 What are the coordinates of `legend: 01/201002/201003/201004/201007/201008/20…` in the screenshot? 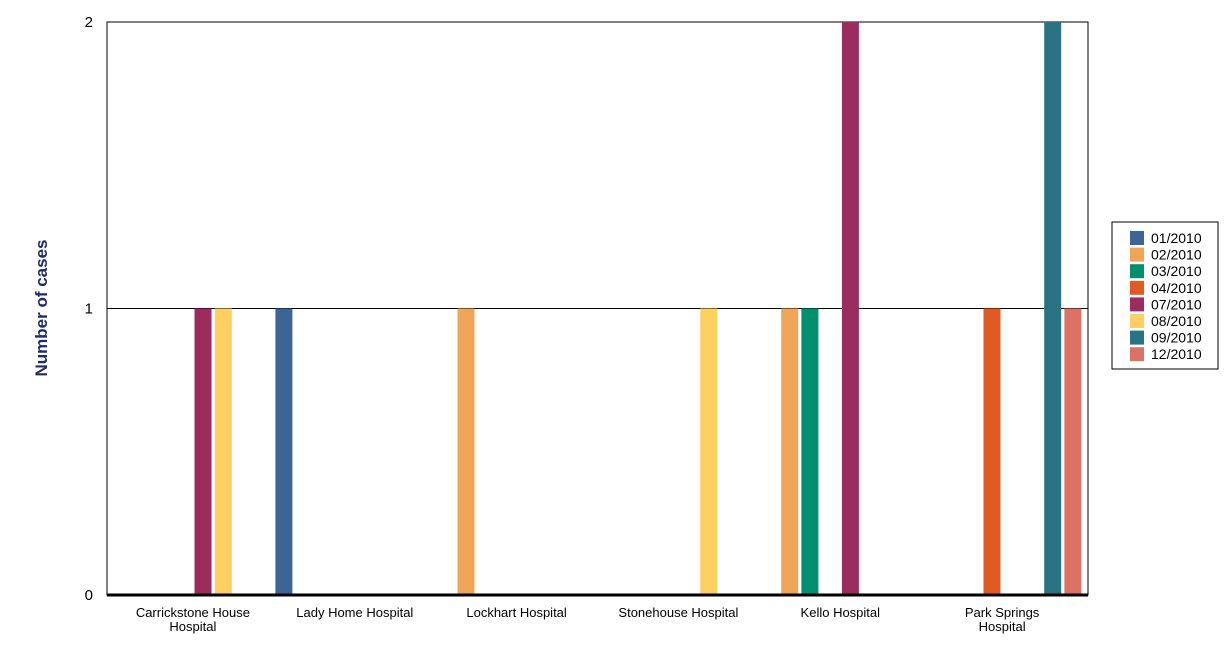 It's located at (1165, 295).